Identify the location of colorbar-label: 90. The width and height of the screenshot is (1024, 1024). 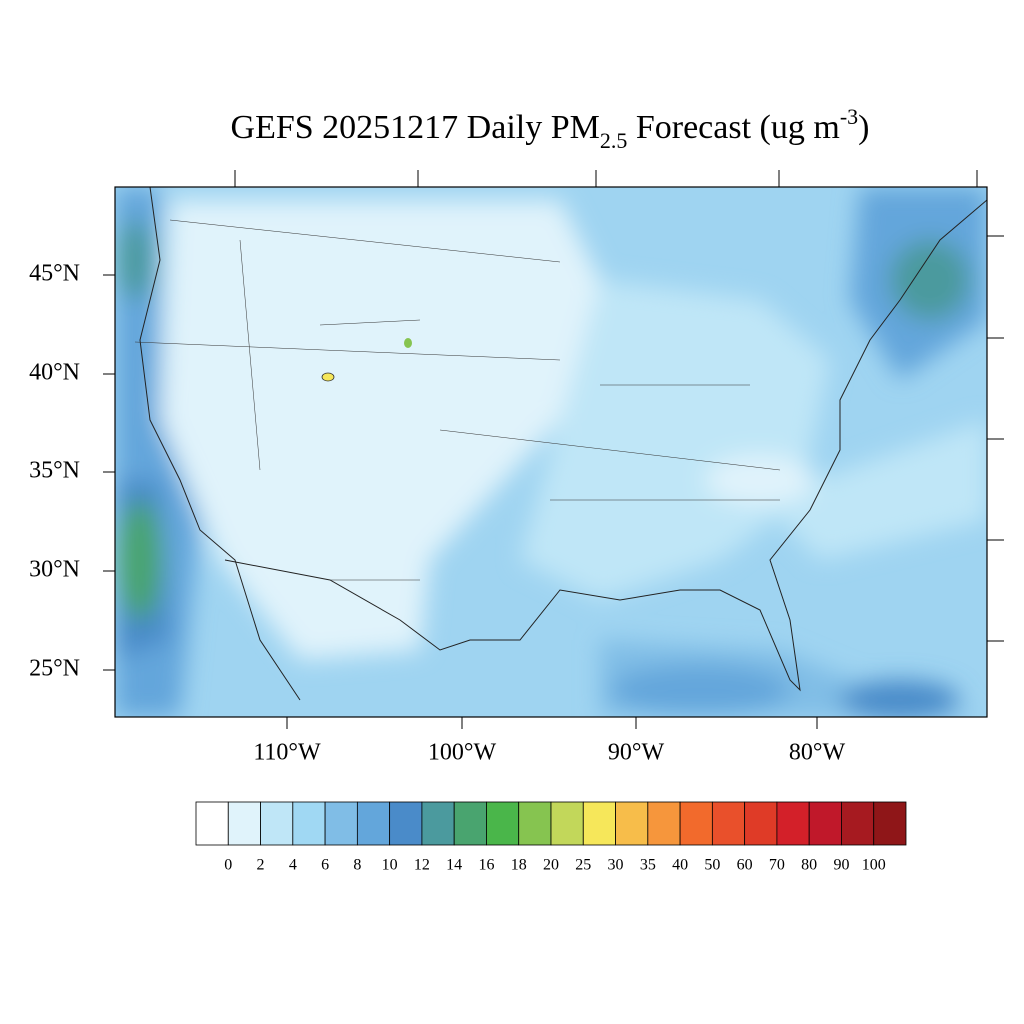
(841, 865).